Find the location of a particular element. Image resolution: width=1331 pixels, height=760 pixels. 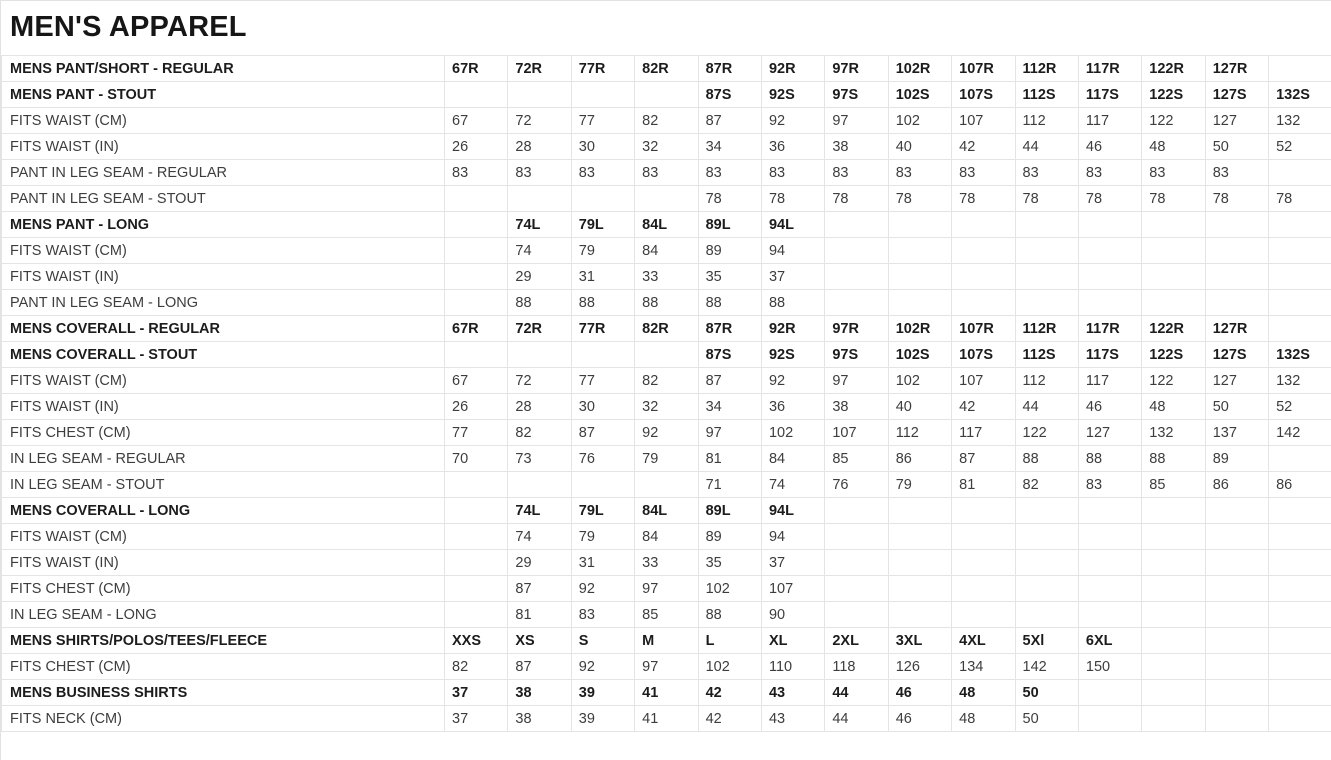

row-label: MENS PANT/SHORT - REGULAR is located at coordinates (223, 68).